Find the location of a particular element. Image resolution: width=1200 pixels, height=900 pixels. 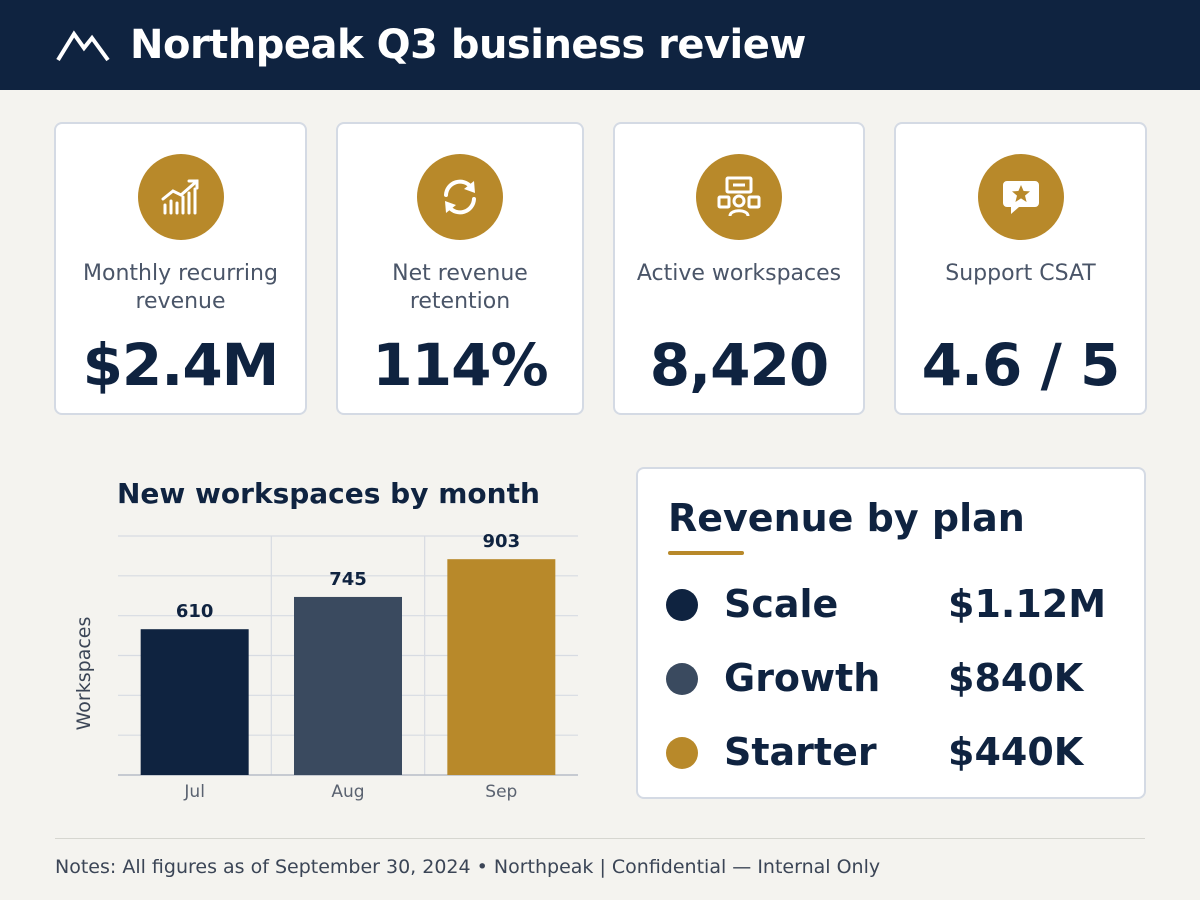

x-tick-label: Sep is located at coordinates (501, 792).